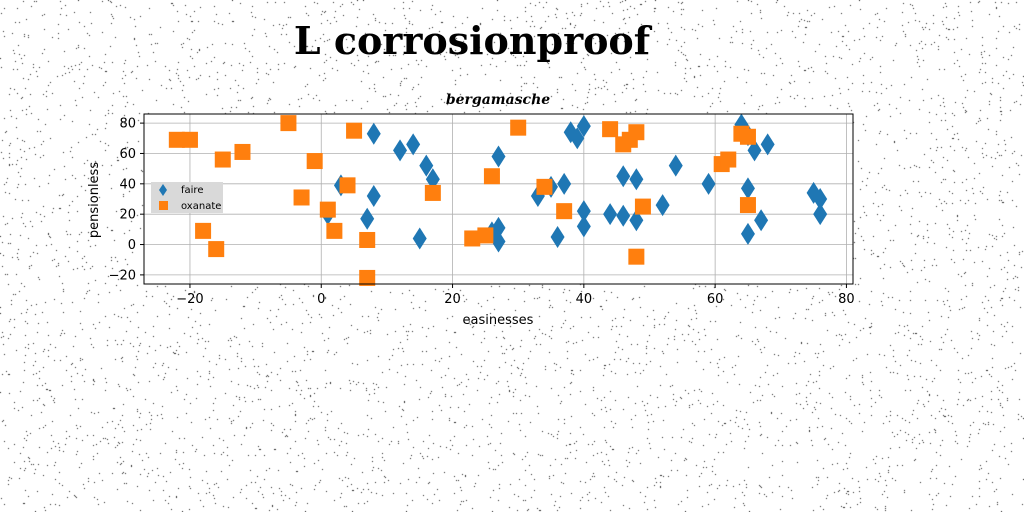  What do you see at coordinates (163, 190) in the screenshot?
I see `legend-marker-faire` at bounding box center [163, 190].